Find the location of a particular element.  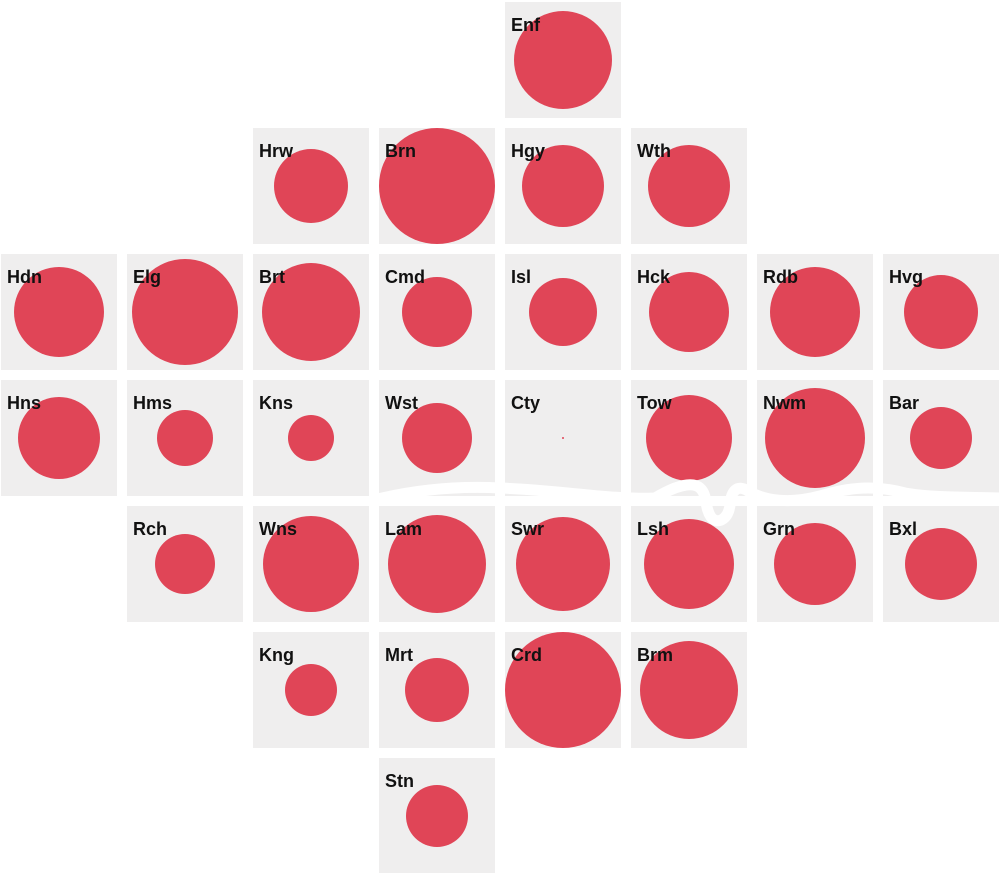

borough-label: Tow is located at coordinates (655, 403).